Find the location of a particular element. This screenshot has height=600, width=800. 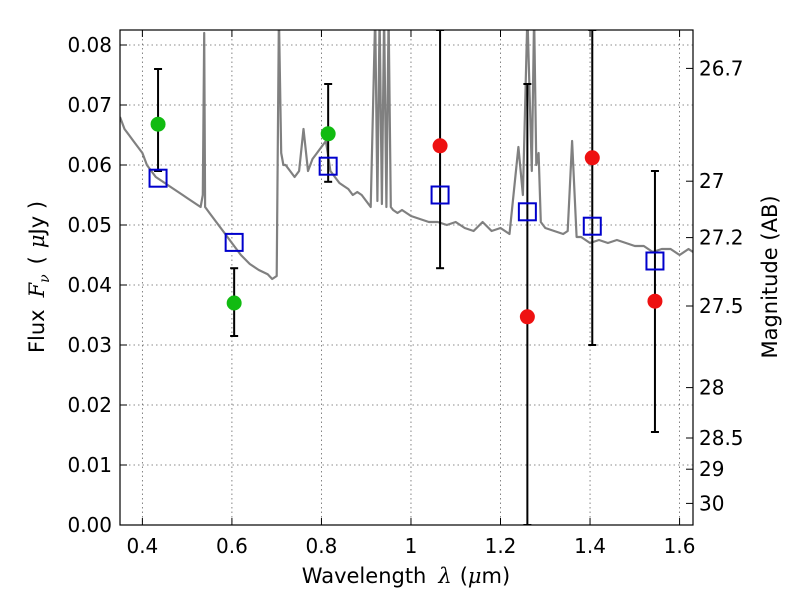

y-axis-label-left: Flux Fν ( μJy ) is located at coordinates (39, 277).